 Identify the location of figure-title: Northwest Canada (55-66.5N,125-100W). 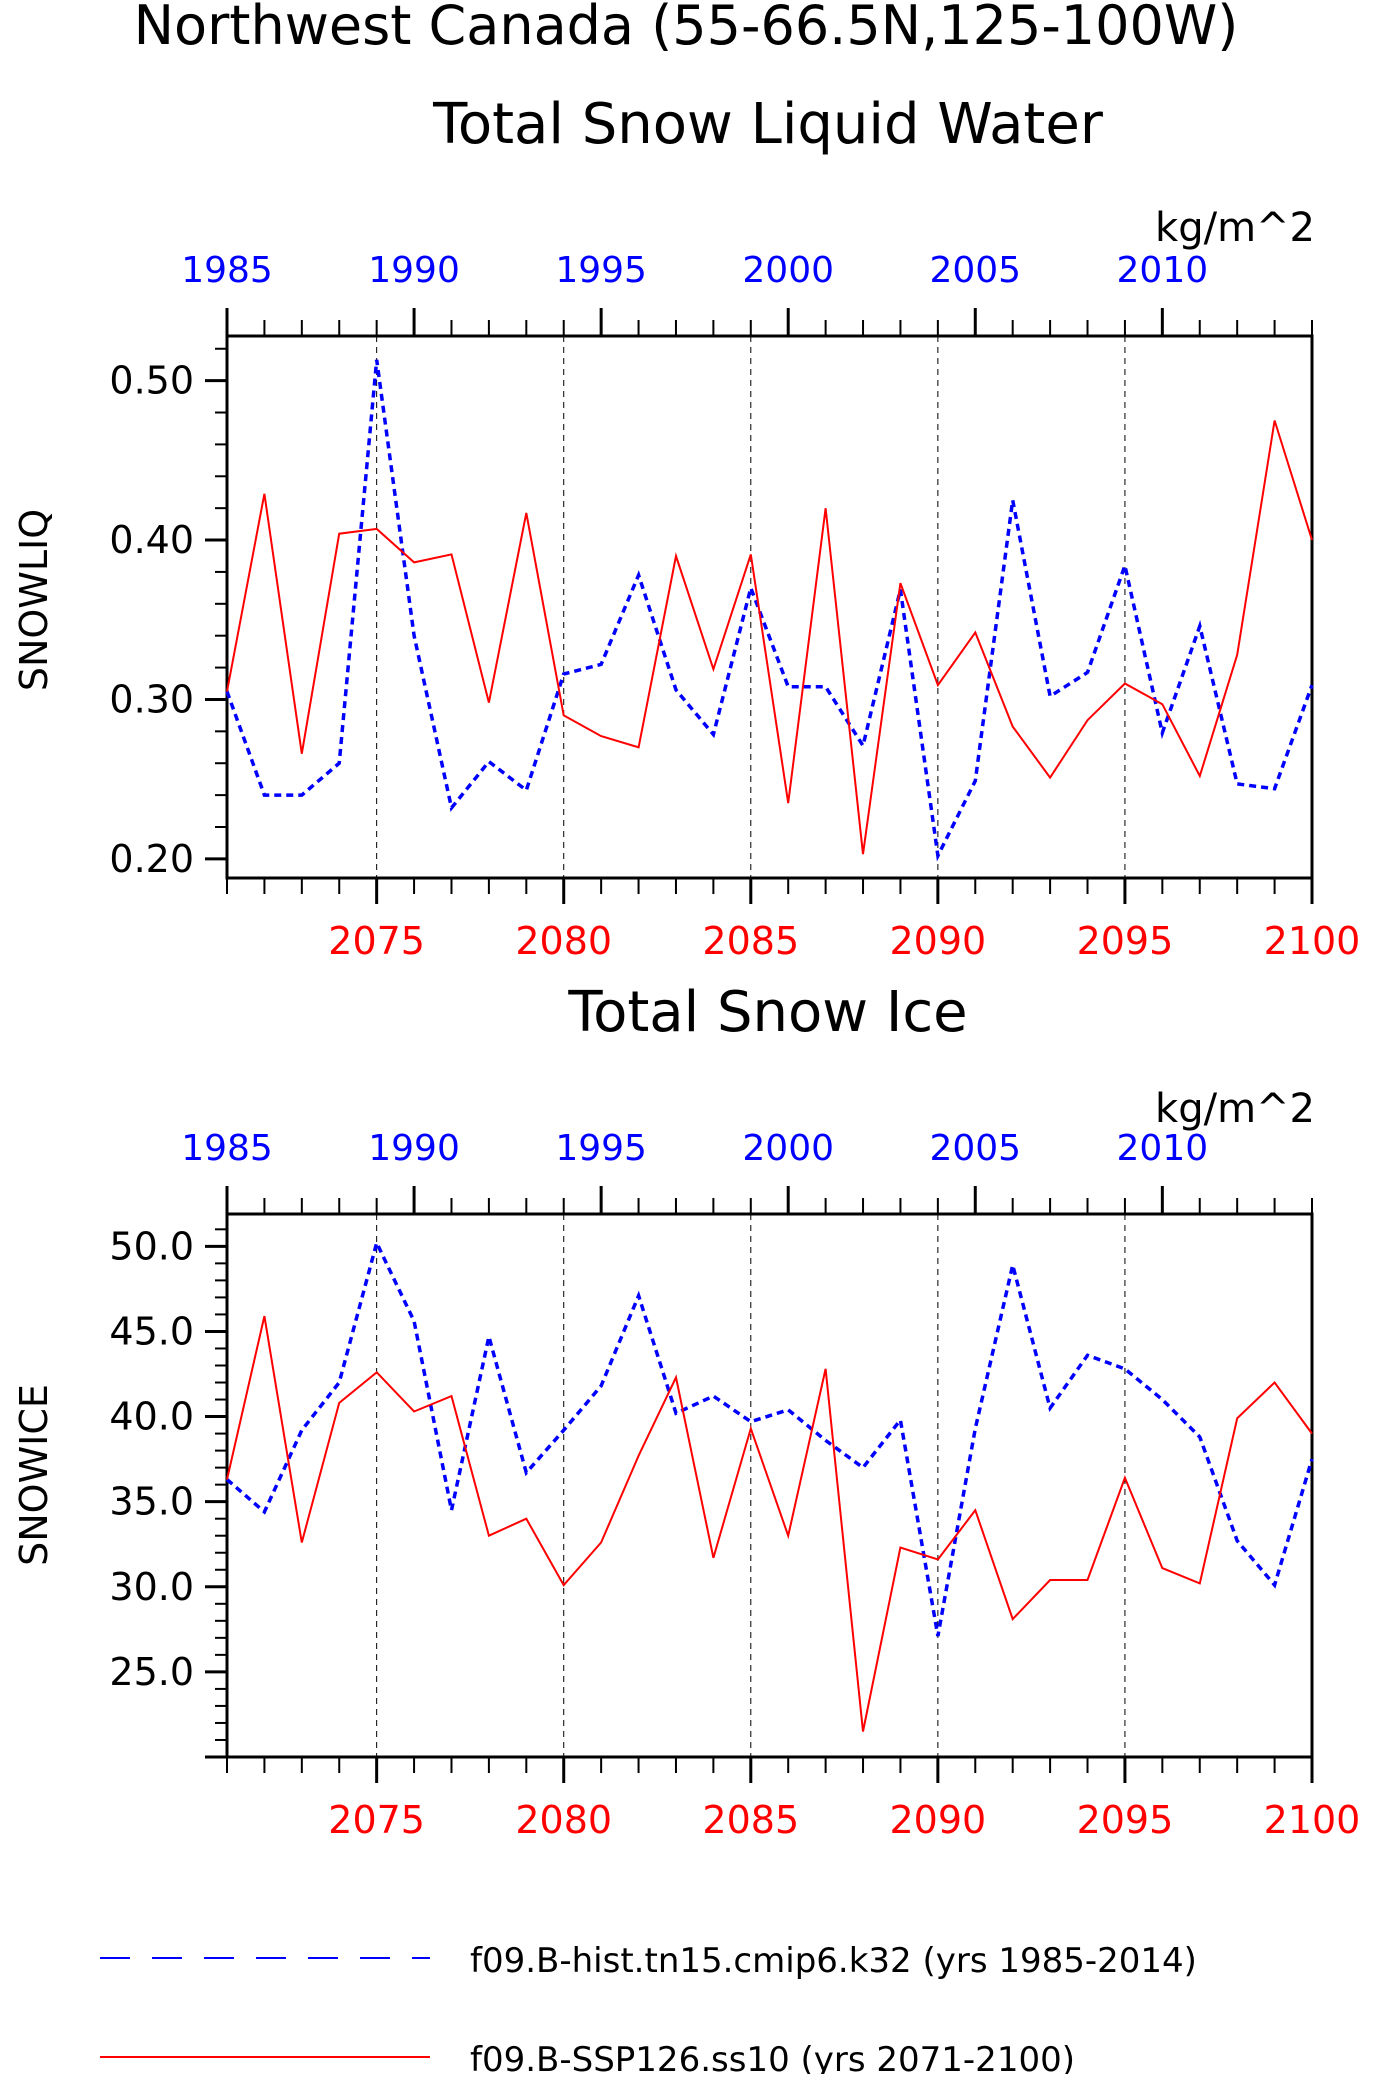
(686, 28).